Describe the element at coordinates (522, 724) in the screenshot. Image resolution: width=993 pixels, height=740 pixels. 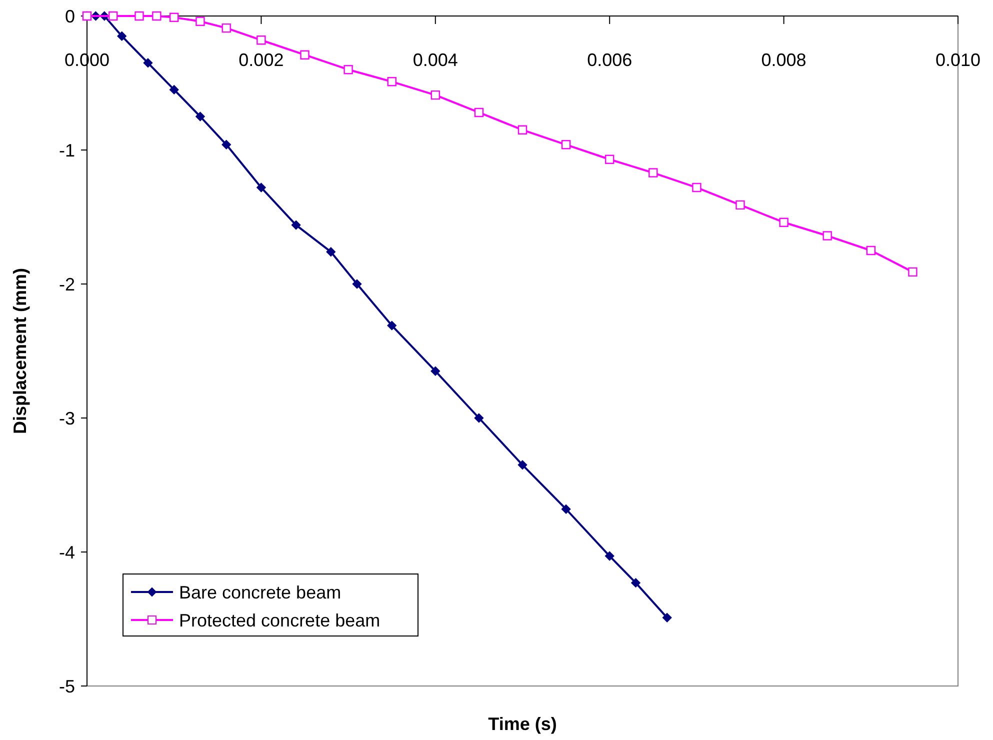
I see `x-axis-title: Time (s)` at that location.